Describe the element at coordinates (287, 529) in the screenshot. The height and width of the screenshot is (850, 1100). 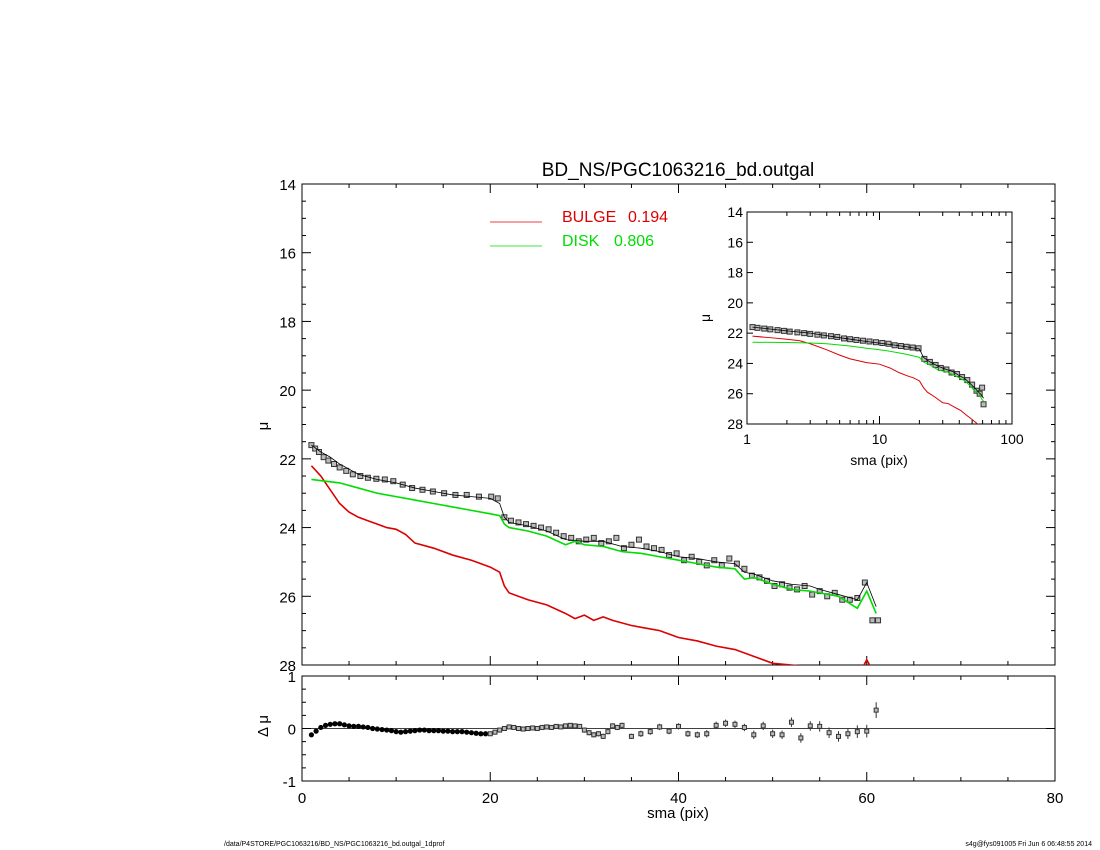
I see `main-y-tick-label: 24` at that location.